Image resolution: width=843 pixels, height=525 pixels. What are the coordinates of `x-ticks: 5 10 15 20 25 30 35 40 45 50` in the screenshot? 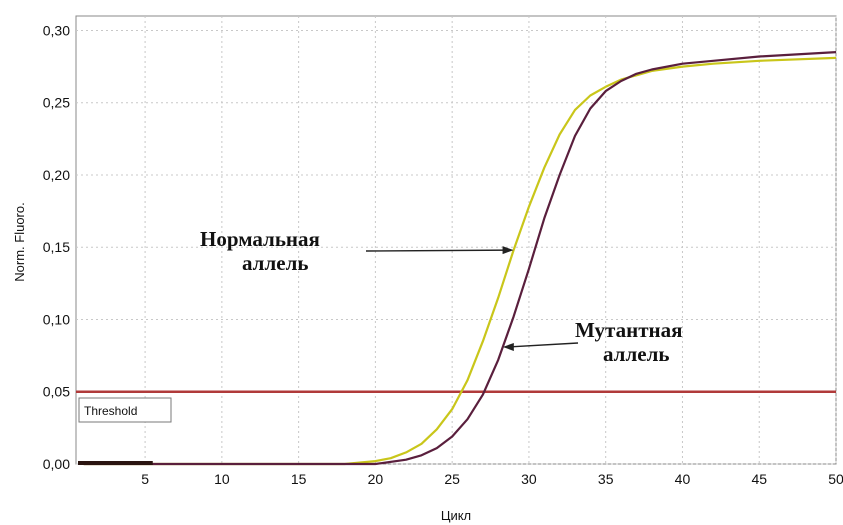 It's located at (492, 479).